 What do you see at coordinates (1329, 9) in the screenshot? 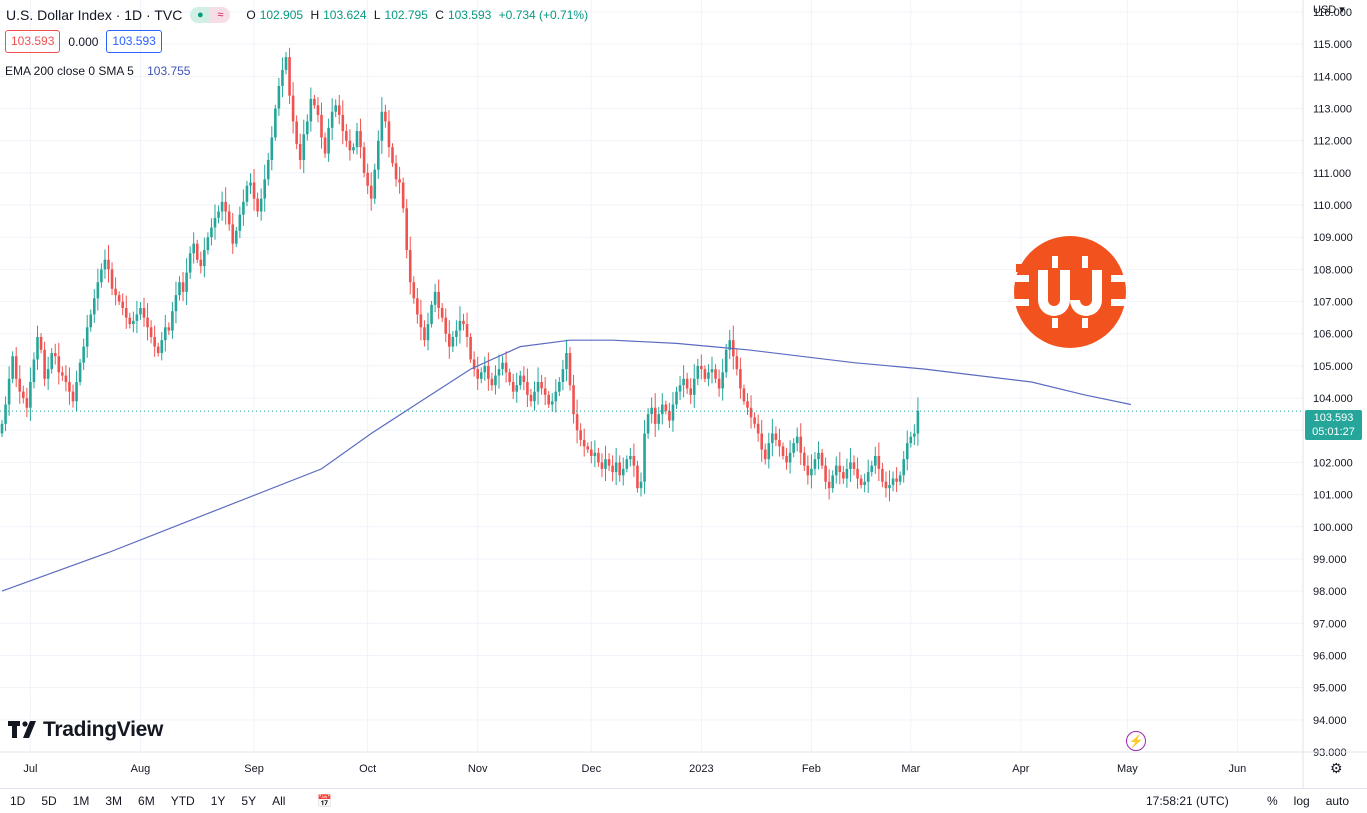
I see `currency-selector: USD ▾` at bounding box center [1329, 9].